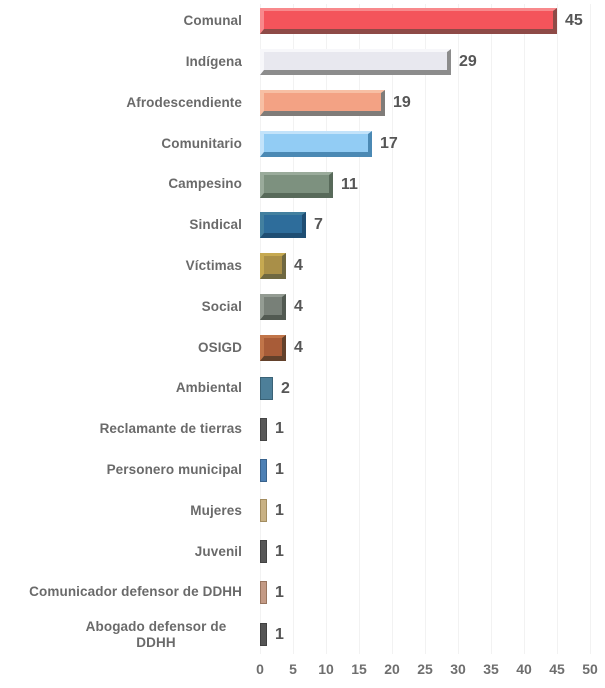 The height and width of the screenshot is (688, 605). What do you see at coordinates (135, 592) in the screenshot?
I see `category-label: Comunicador defensor de DDHH` at bounding box center [135, 592].